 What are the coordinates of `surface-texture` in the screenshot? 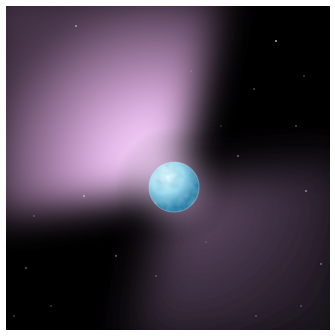 It's located at (174, 187).